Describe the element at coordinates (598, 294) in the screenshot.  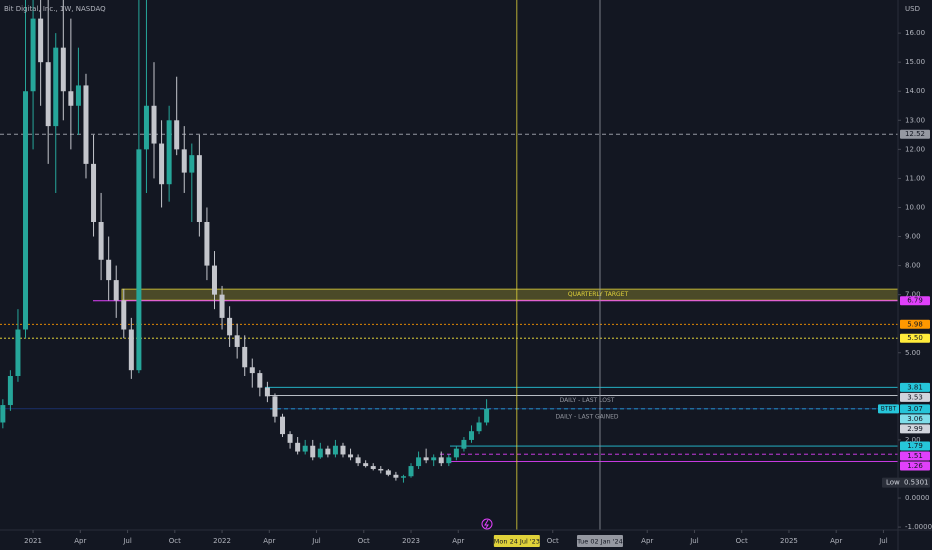
I see `zone-label: QUARTERLY TARGET` at that location.